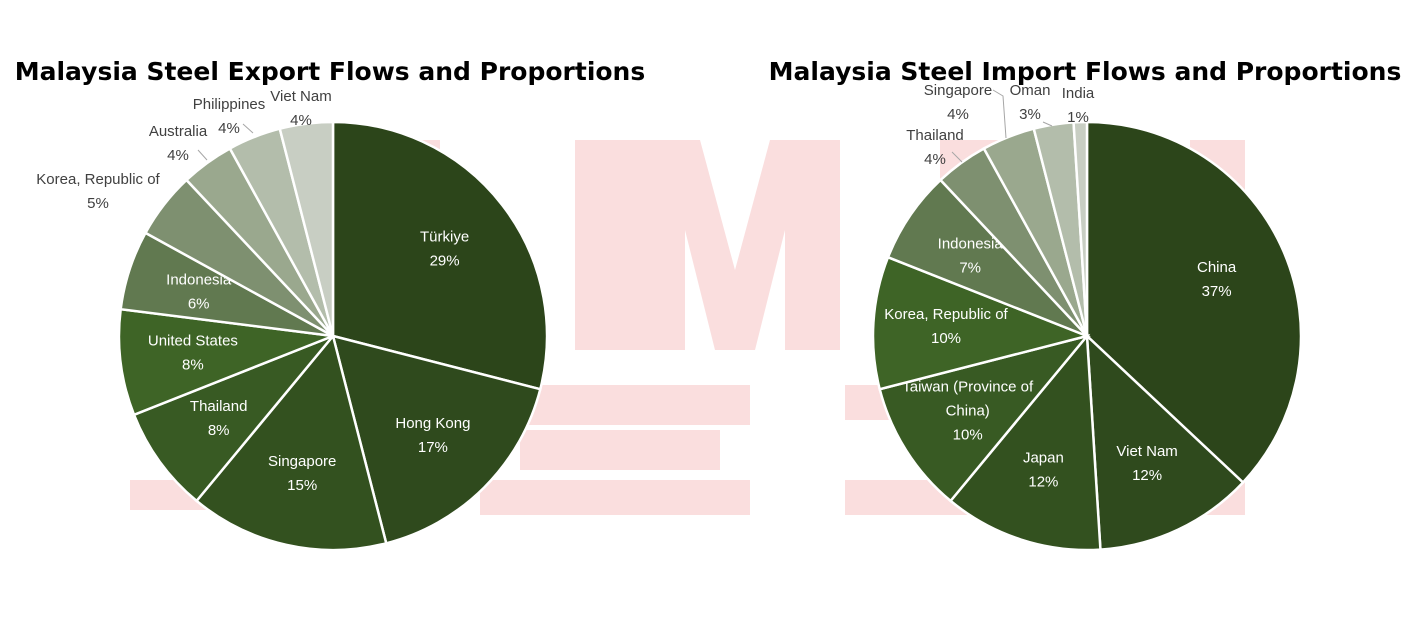 The width and height of the screenshot is (1411, 625). Describe the element at coordinates (219, 430) in the screenshot. I see `export-value-thailand: 8%` at that location.